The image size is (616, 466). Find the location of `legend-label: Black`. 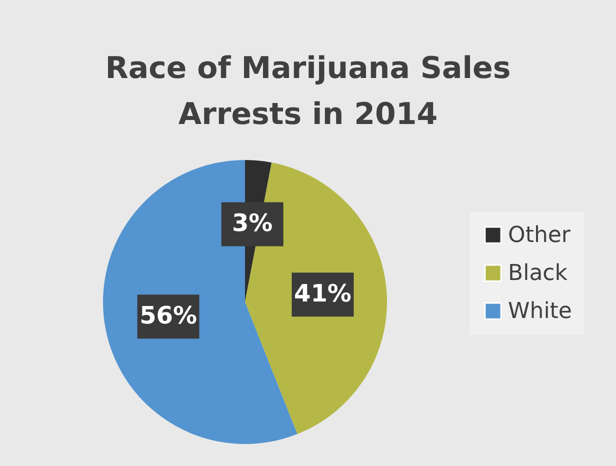

legend-label: Black is located at coordinates (538, 273).